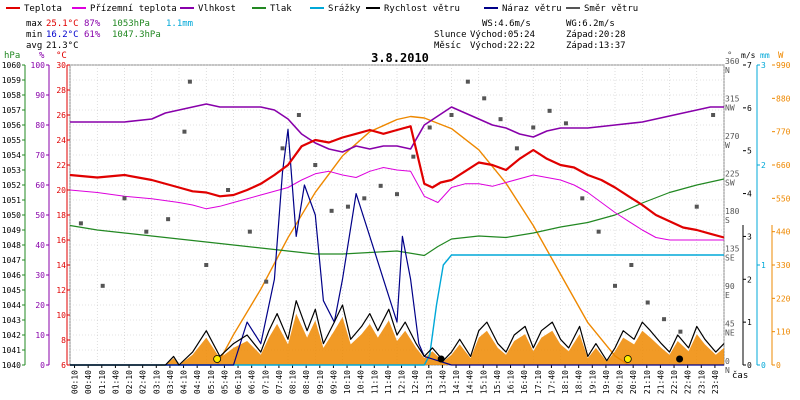 The width and height of the screenshot is (800, 400). What do you see at coordinates (730, 286) in the screenshot?
I see `dir-tick-value: 90` at bounding box center [730, 286].